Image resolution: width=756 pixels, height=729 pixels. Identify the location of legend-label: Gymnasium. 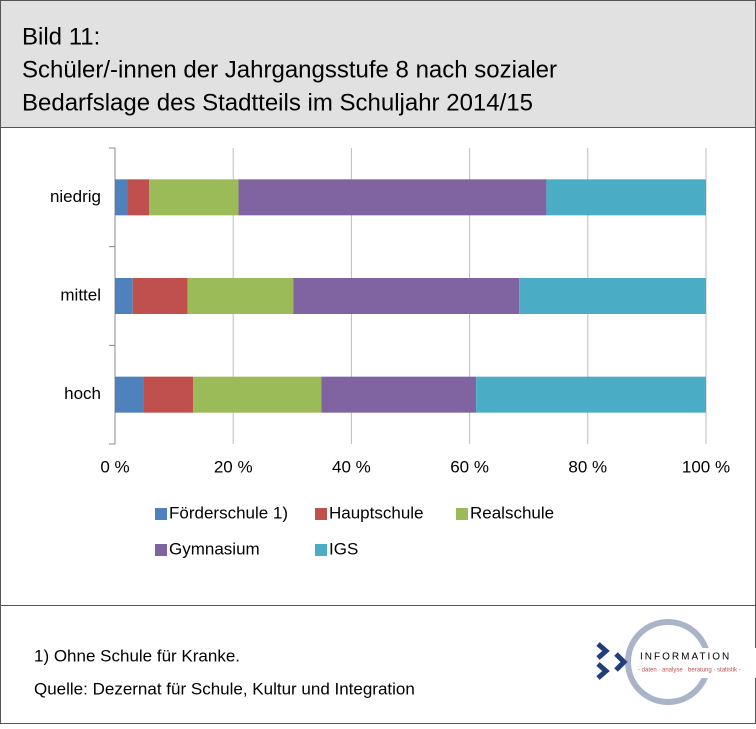
(214, 548).